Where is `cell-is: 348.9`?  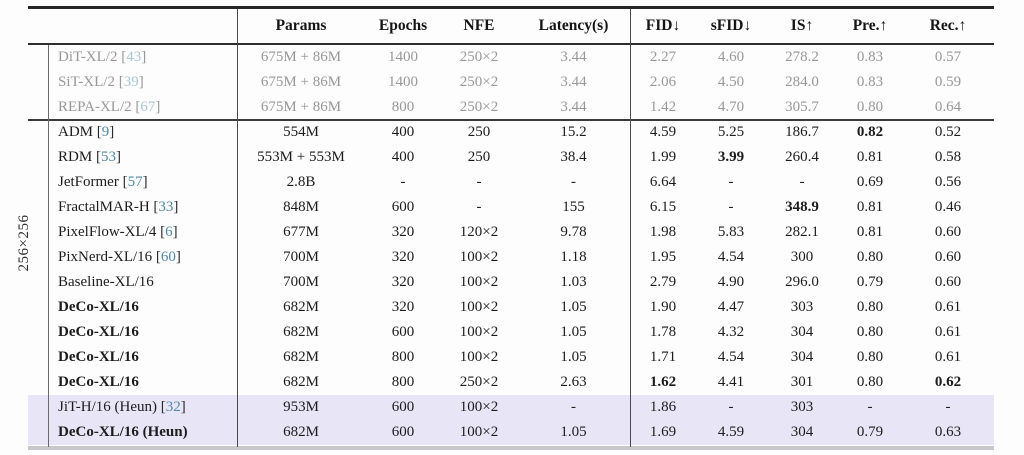 cell-is: 348.9 is located at coordinates (802, 207).